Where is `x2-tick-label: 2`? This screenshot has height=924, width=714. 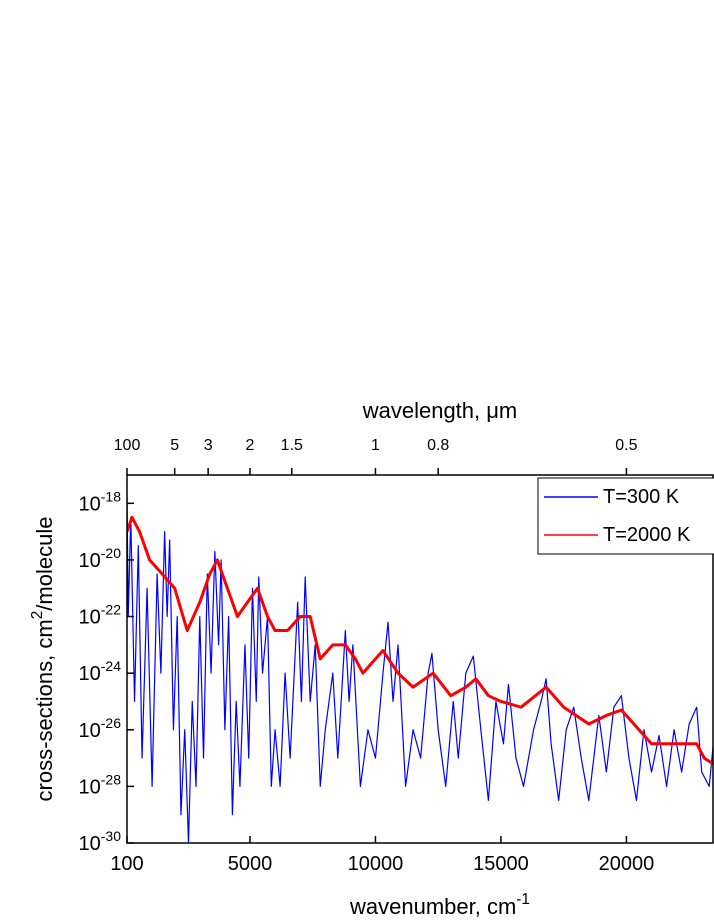
x2-tick-label: 2 is located at coordinates (250, 445).